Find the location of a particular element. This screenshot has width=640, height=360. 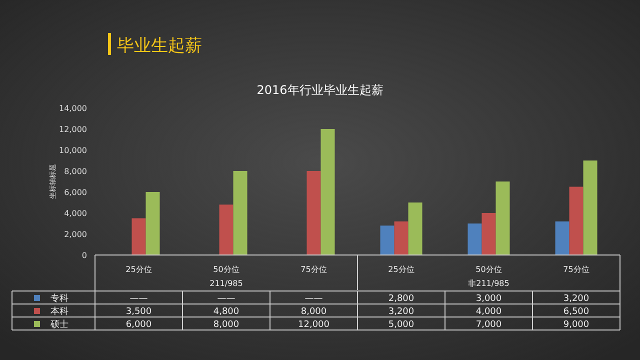

data-label: 4,000 is located at coordinates (489, 312).